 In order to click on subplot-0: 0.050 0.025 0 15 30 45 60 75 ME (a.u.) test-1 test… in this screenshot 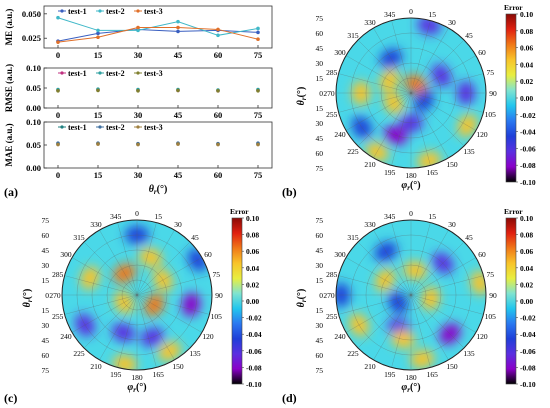, I will do `click(138, 32)`.